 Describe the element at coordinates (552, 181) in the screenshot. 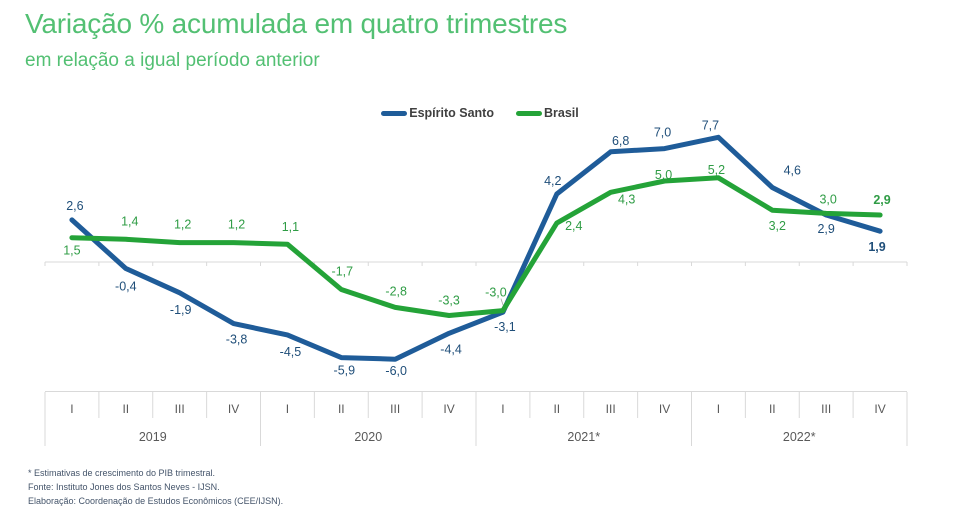

I see `data-label: 4,2` at that location.